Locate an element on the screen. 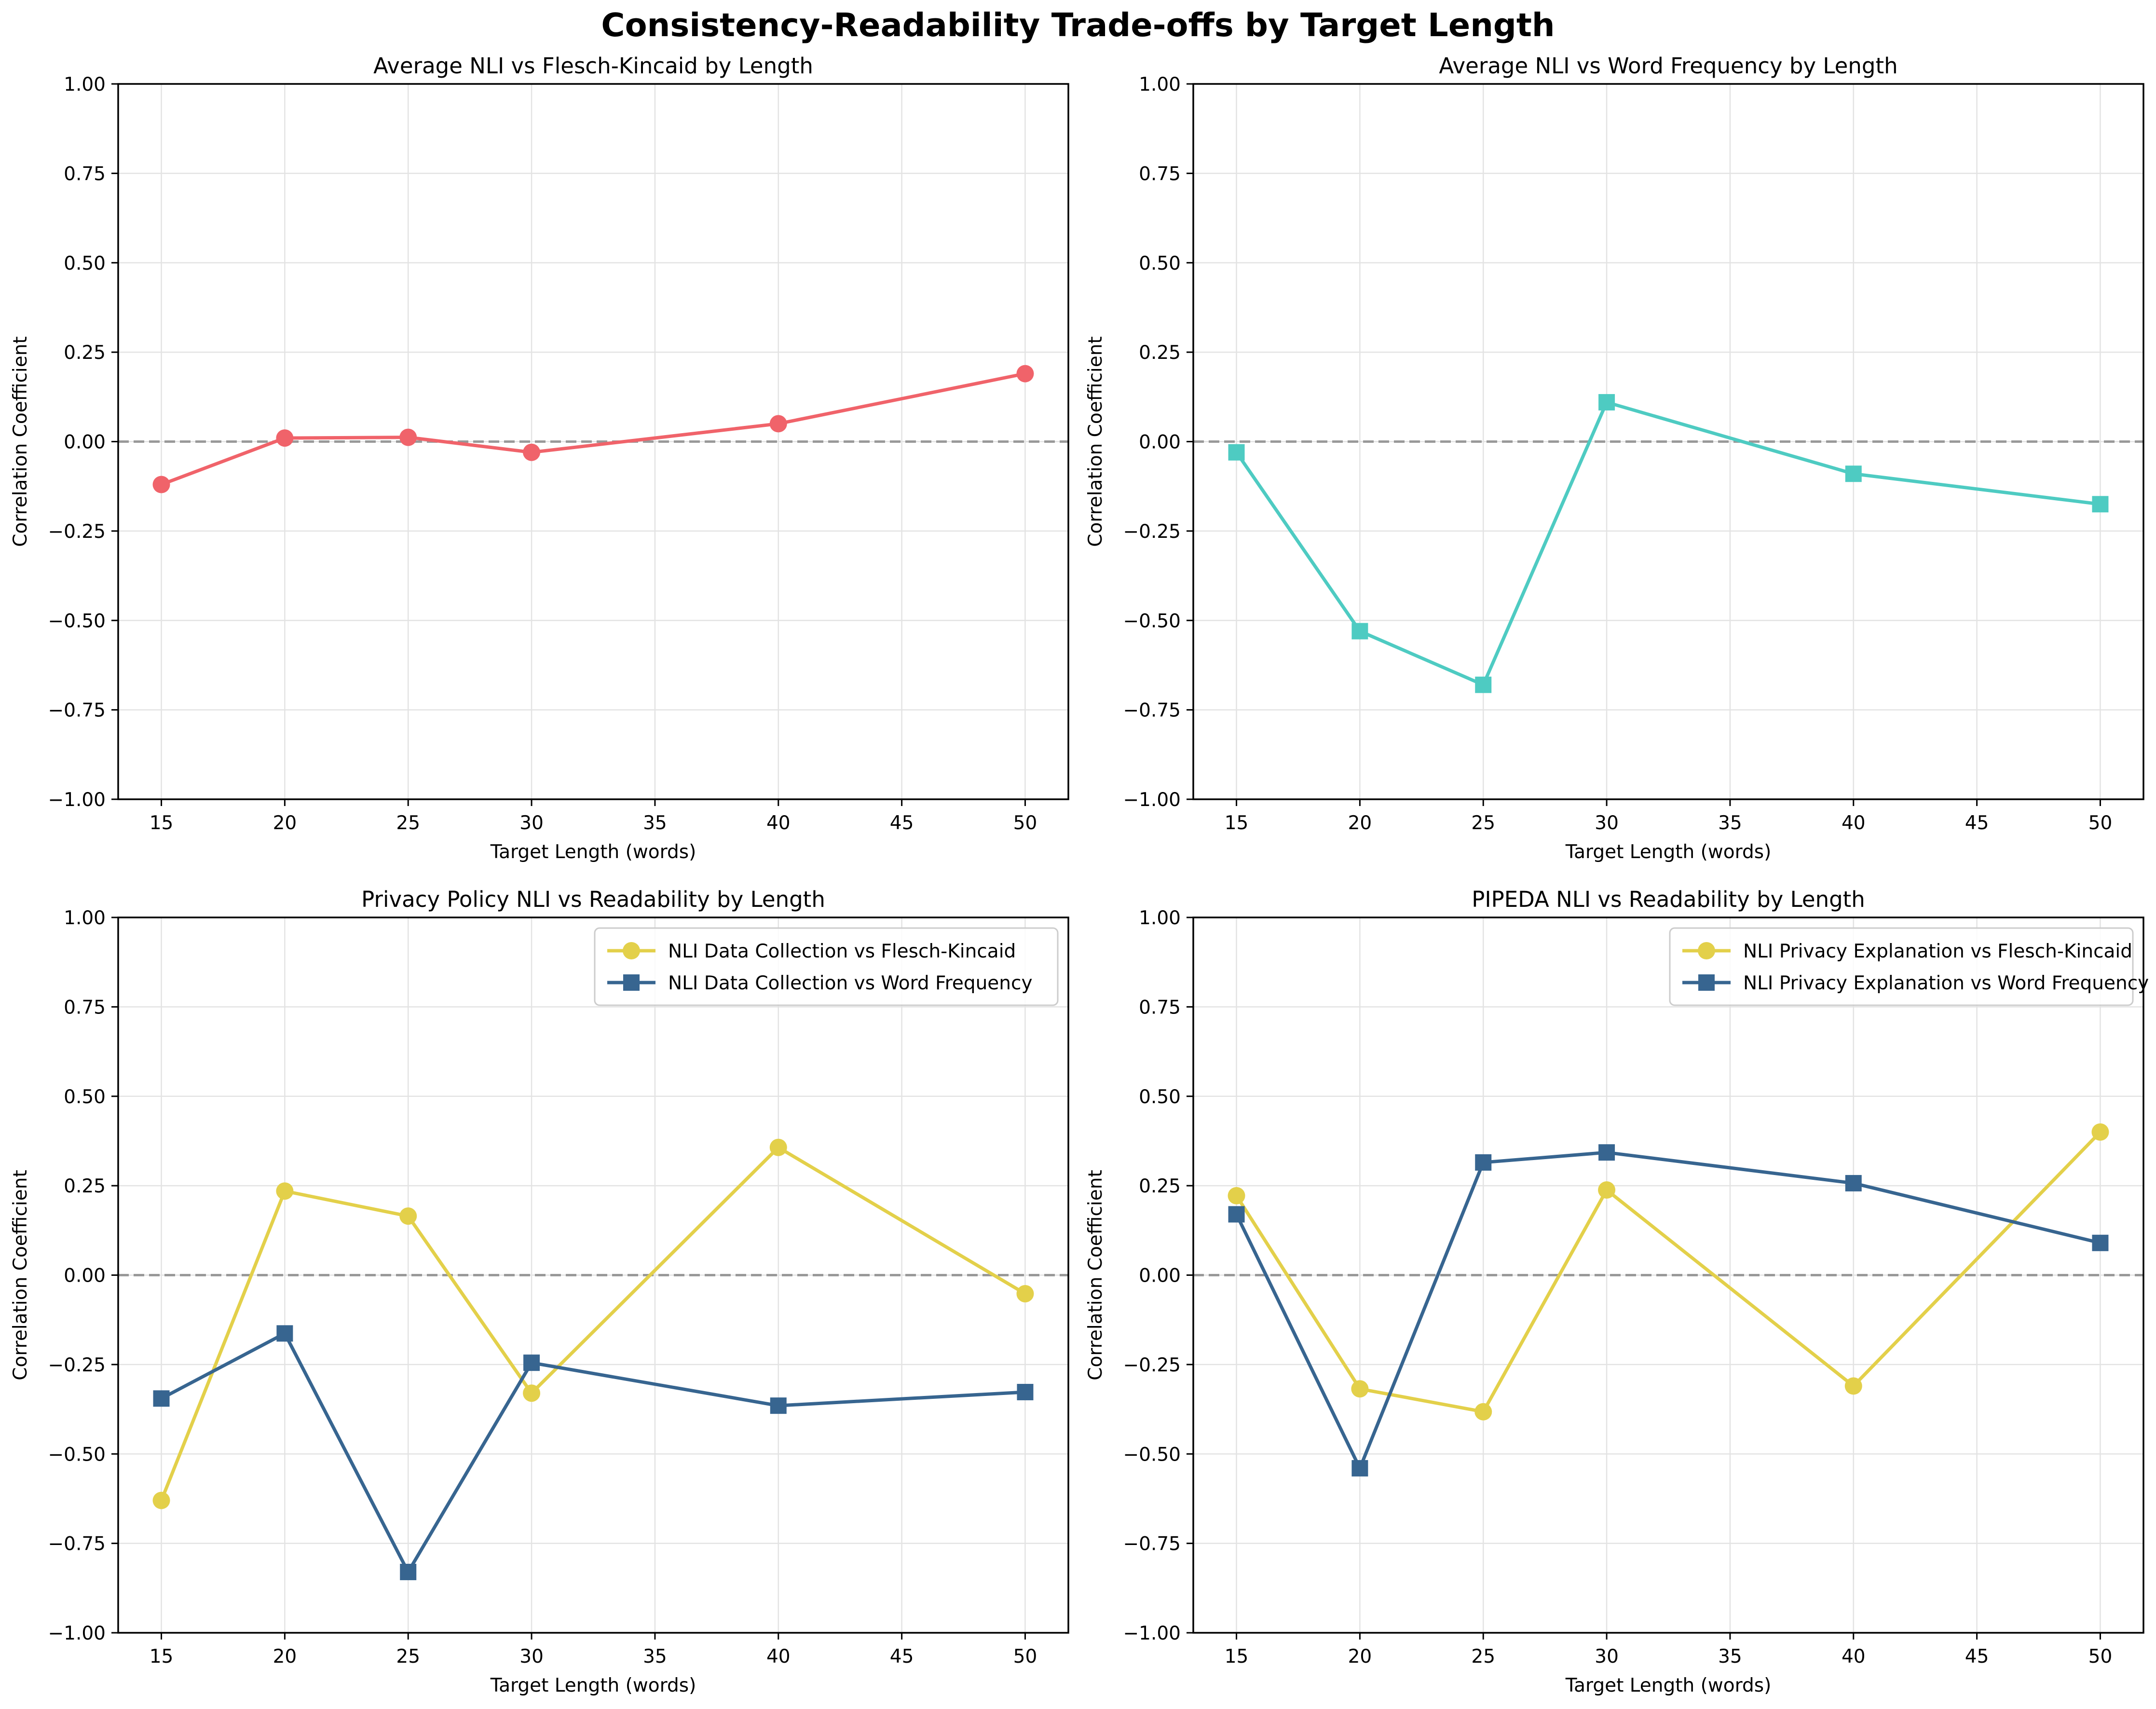  chart-title: Average NLI vs Flesch-Kincaid by Length is located at coordinates (593, 66).